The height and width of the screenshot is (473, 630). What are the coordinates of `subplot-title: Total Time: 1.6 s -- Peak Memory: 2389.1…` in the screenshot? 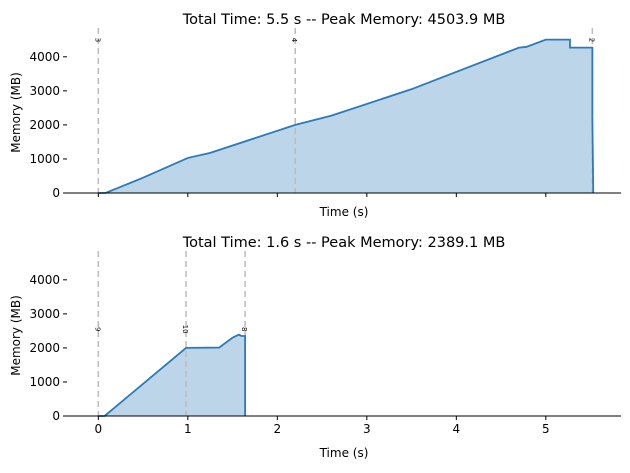 It's located at (344, 243).